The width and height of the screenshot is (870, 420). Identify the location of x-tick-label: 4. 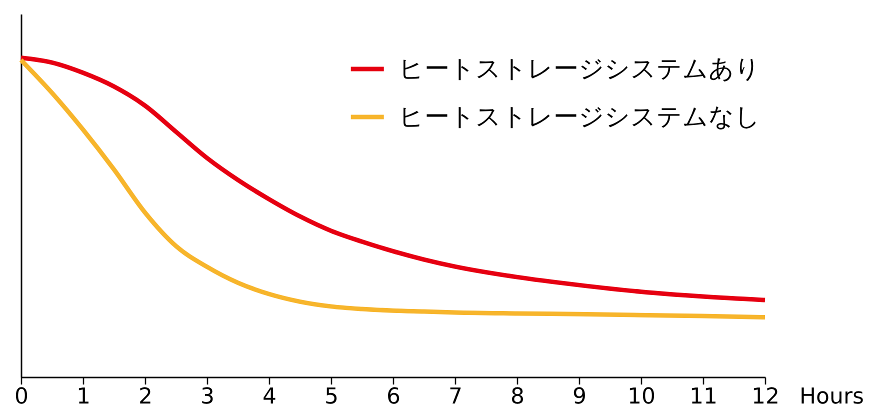
(269, 397).